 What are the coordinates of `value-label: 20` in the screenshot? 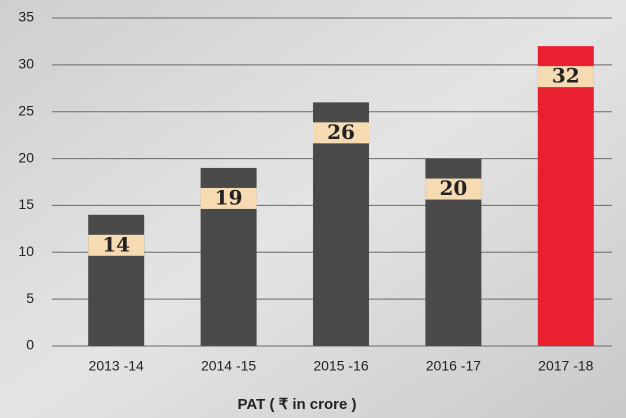 It's located at (453, 188).